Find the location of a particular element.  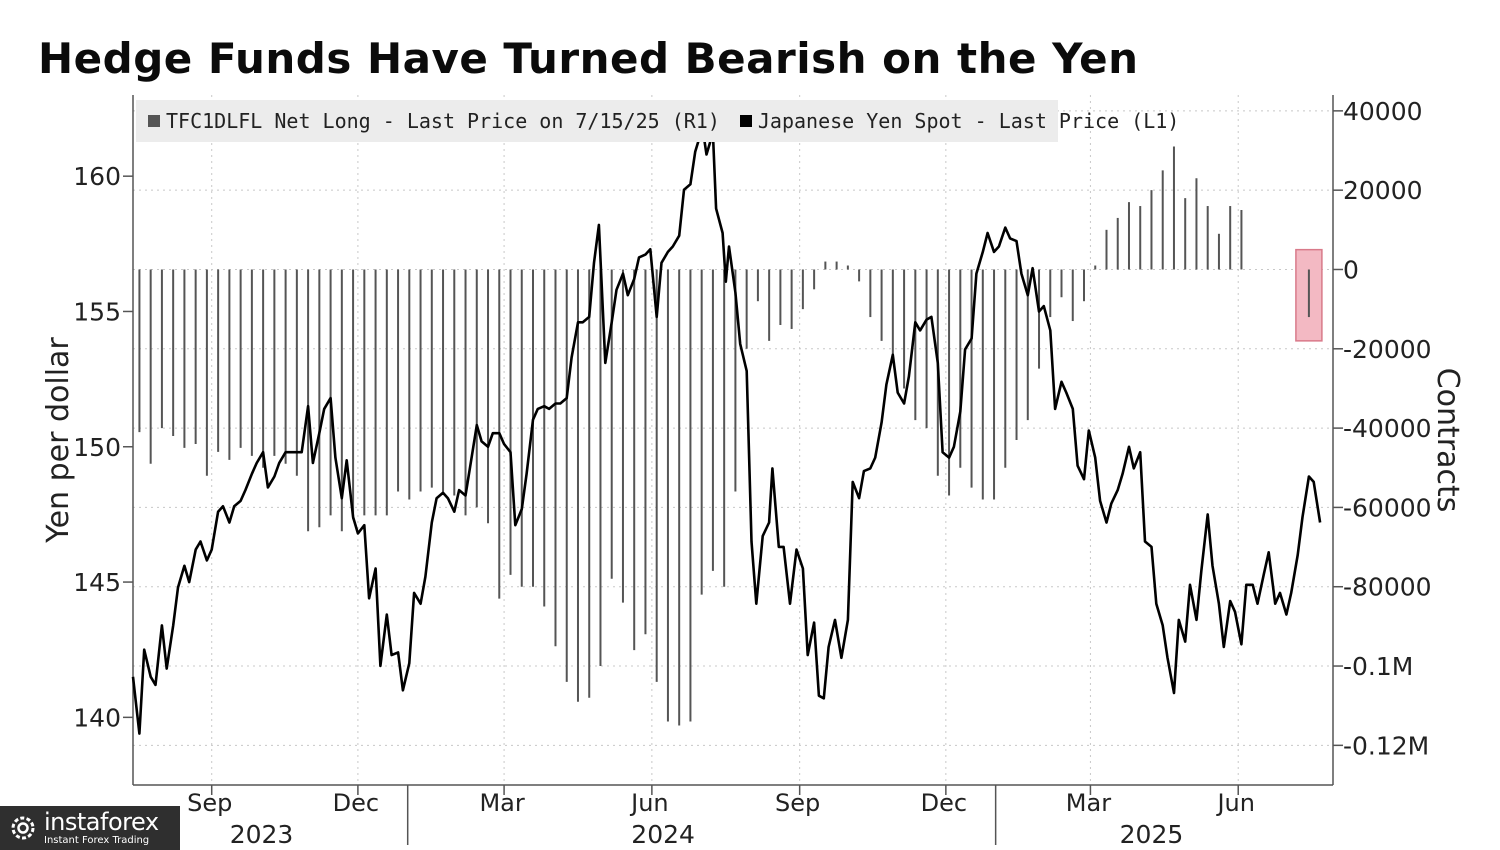

legend-item-yen-spot: Japanese Yen Spot - Last Price (L1) is located at coordinates (959, 121).